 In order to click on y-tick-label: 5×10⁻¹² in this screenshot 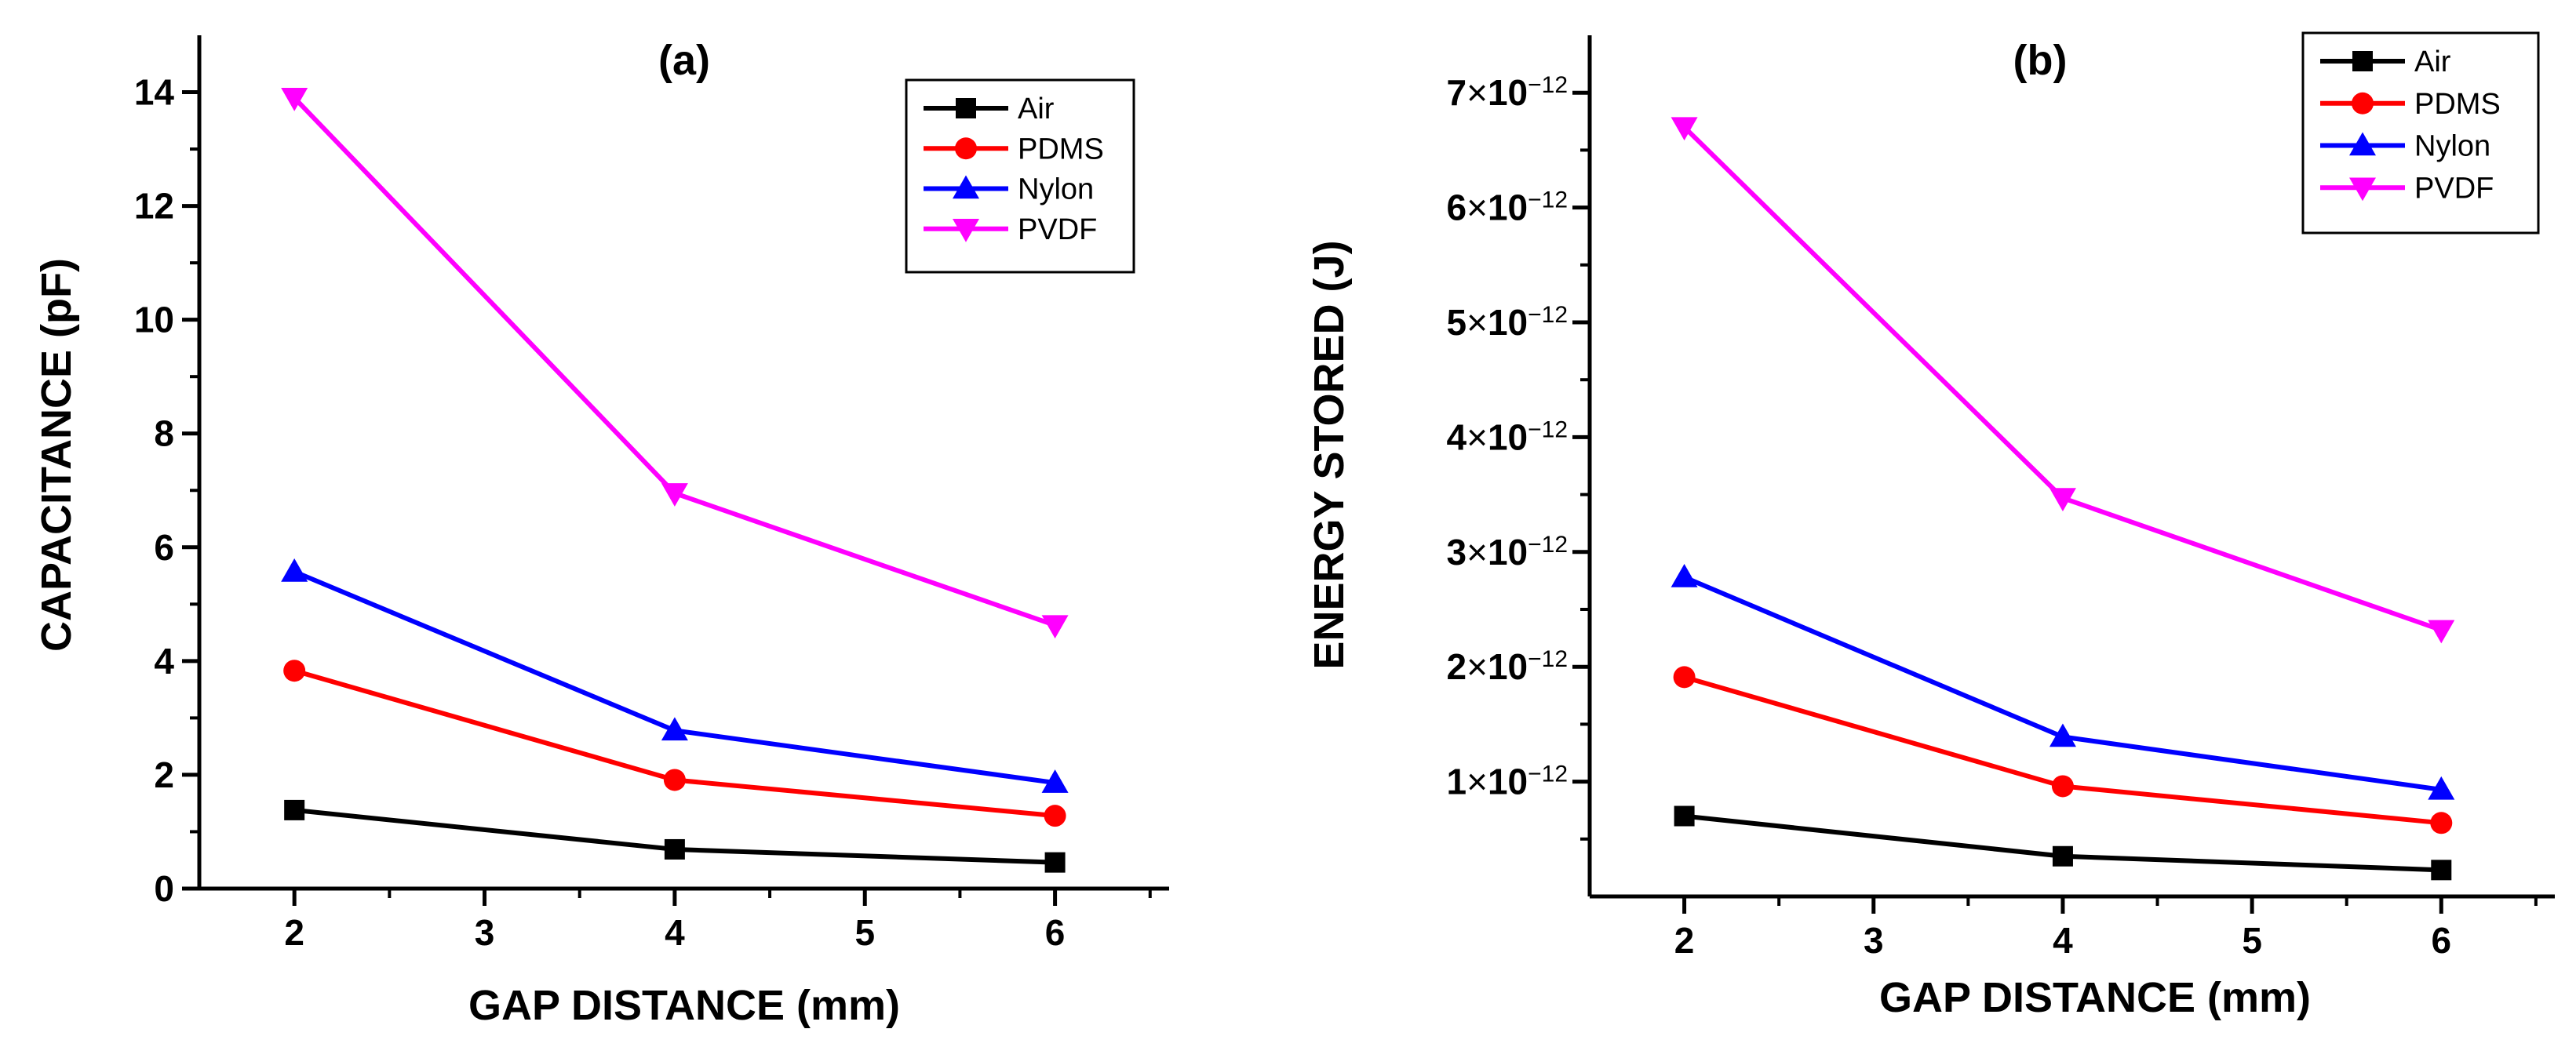, I will do `click(1507, 323)`.